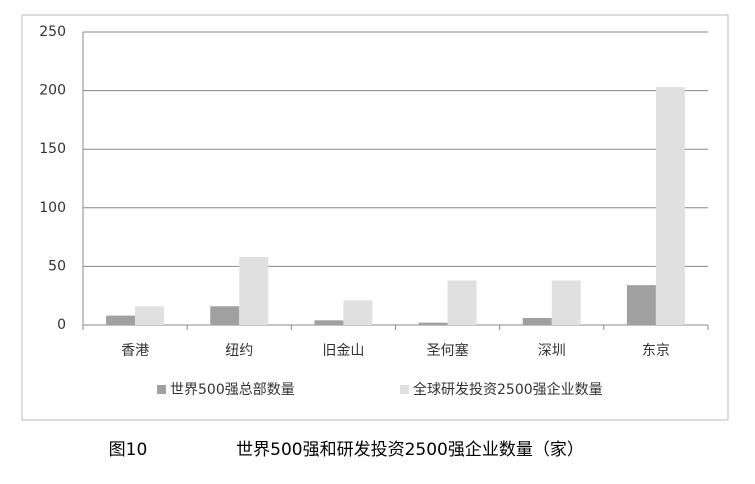 This screenshot has width=755, height=484. Describe the element at coordinates (508, 389) in the screenshot. I see `legend-label: 全球研发投资2500强企业数量` at that location.